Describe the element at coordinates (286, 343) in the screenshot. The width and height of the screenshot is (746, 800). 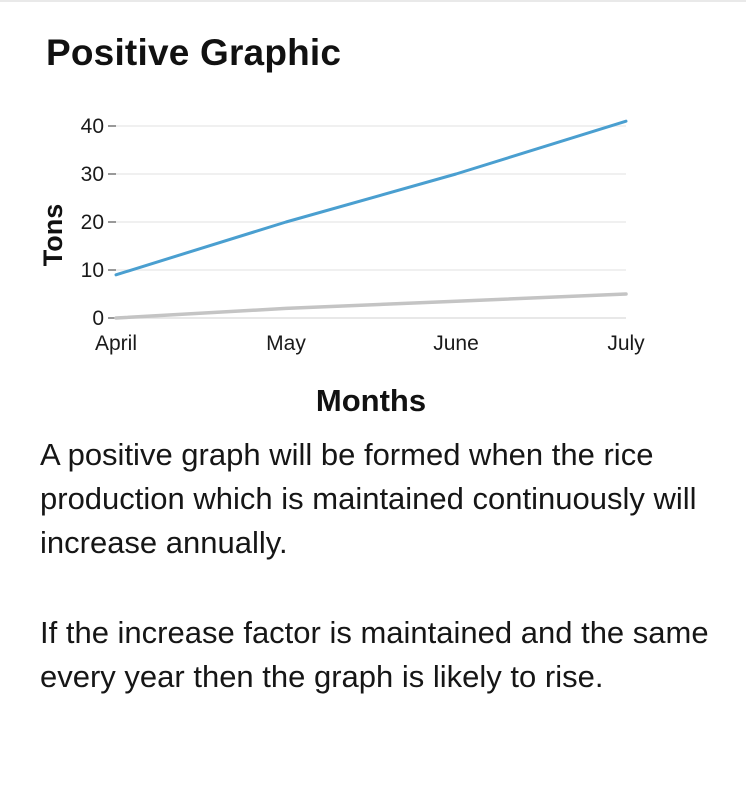
I see `x-tick-label: May` at that location.